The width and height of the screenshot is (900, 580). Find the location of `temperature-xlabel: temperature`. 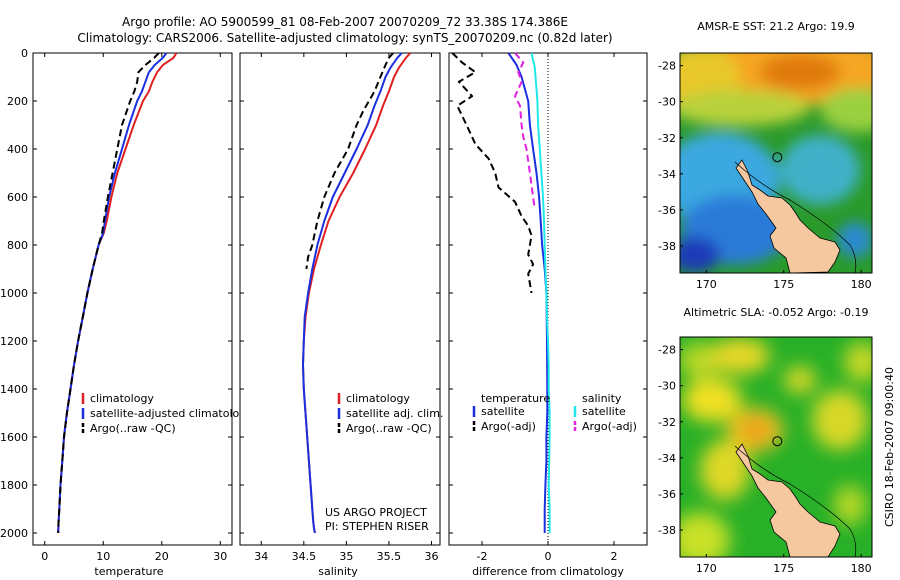

temperature-xlabel: temperature is located at coordinates (128, 571).